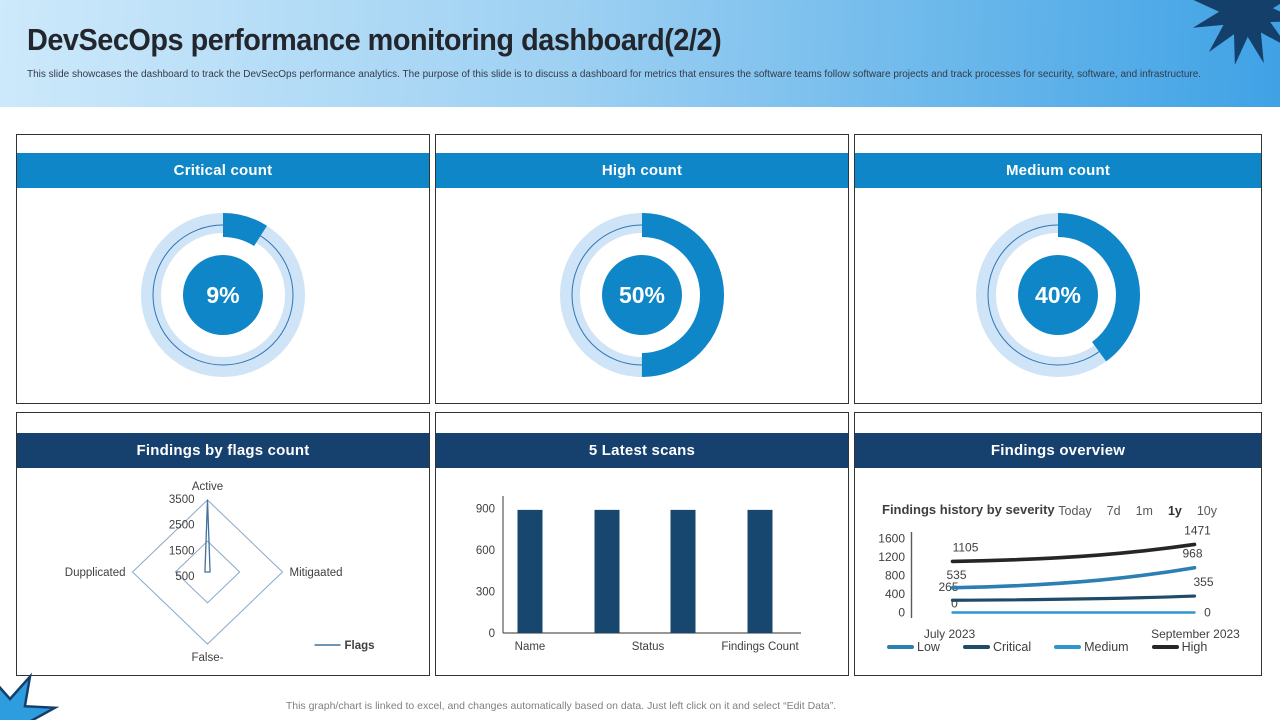 The image size is (1280, 720). What do you see at coordinates (1197, 530) in the screenshot?
I see `svg-text: 1471` at bounding box center [1197, 530].